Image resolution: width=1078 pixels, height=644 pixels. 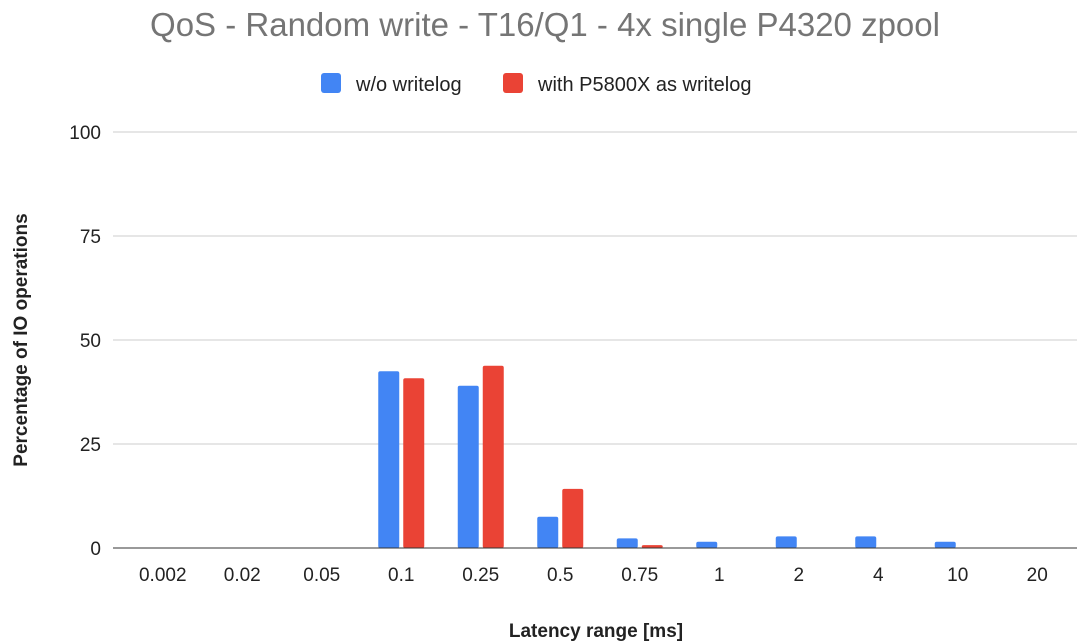 What do you see at coordinates (798, 575) in the screenshot?
I see `x-tick-label: 2` at bounding box center [798, 575].